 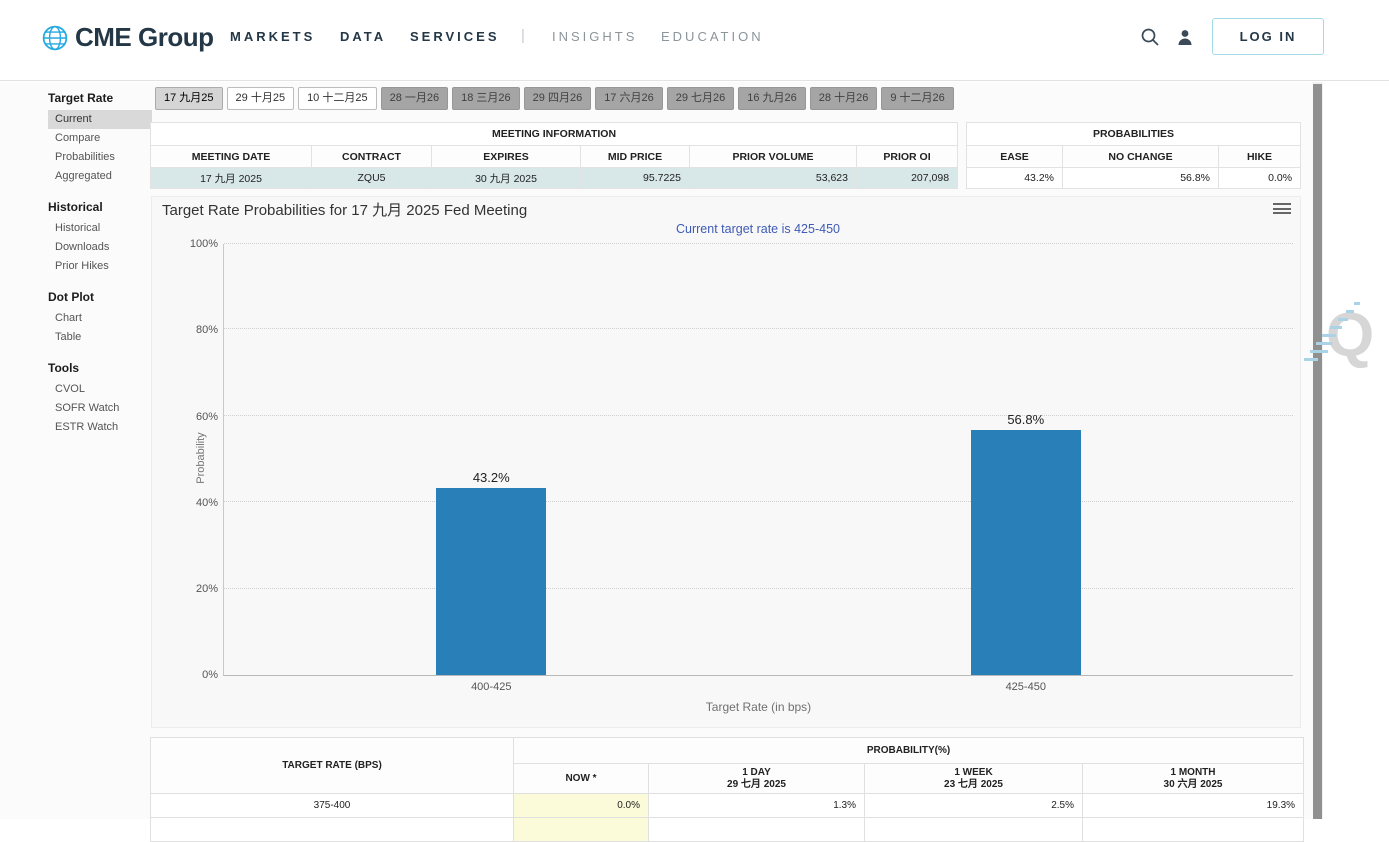 What do you see at coordinates (363, 36) in the screenshot?
I see `nav-data: DATA` at bounding box center [363, 36].